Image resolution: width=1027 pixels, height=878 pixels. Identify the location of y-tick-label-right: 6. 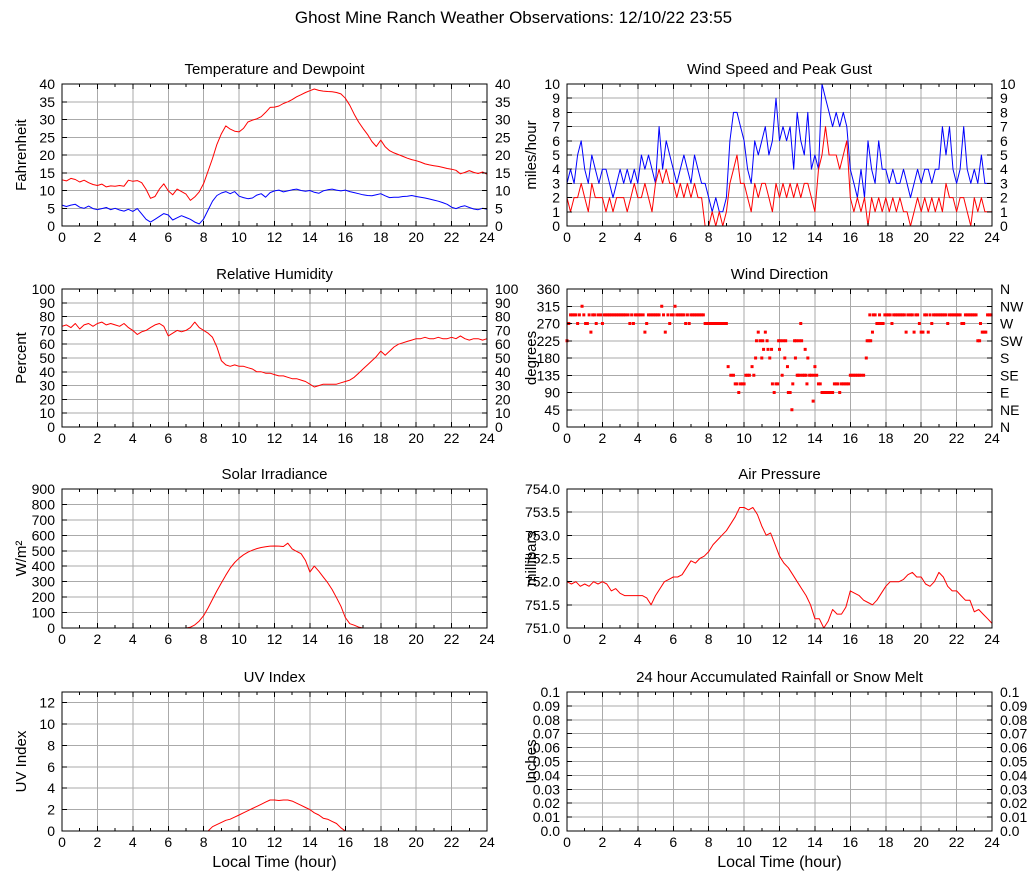
(1004, 141).